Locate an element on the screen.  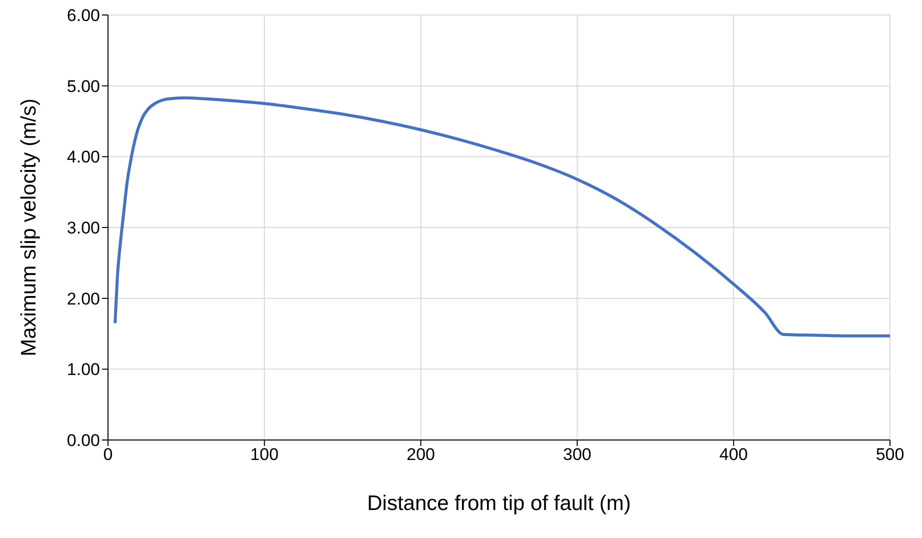
x-tick-label: 100 is located at coordinates (264, 454).